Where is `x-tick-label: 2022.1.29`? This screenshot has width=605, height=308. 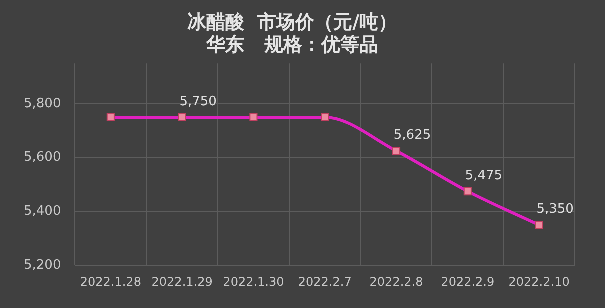
x-tick-label: 2022.1.29 is located at coordinates (182, 281).